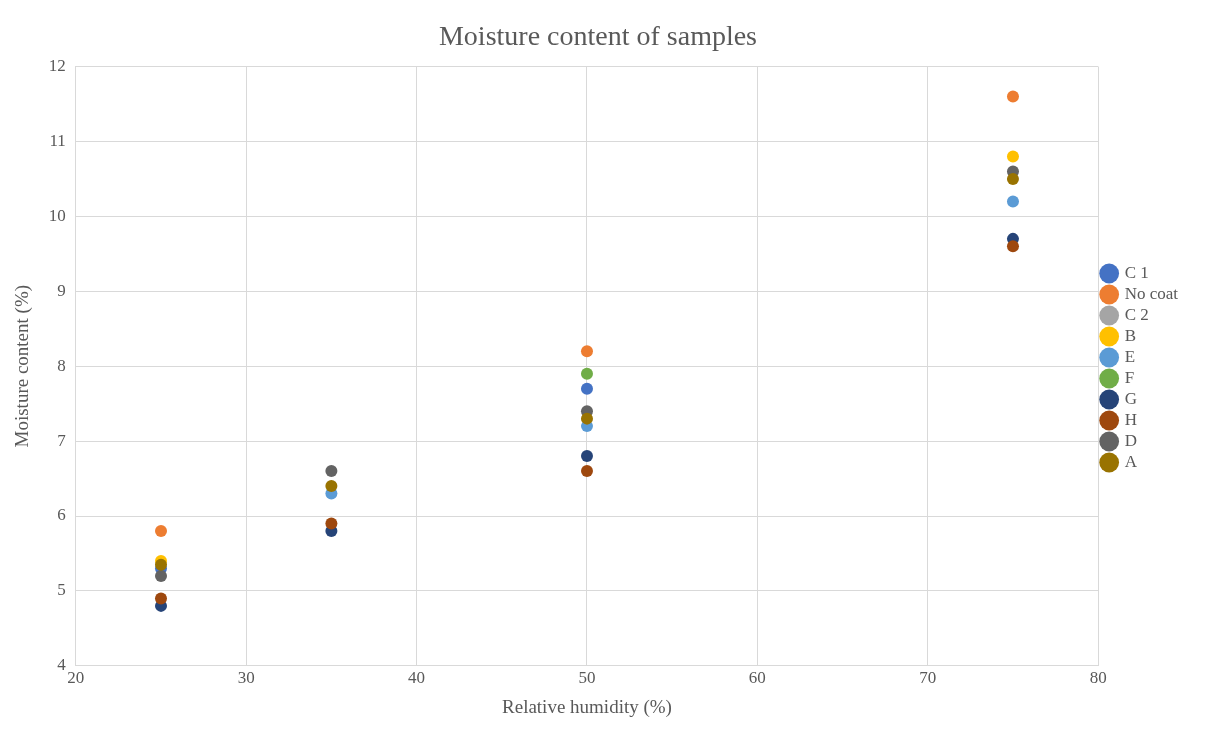 The image size is (1207, 736). What do you see at coordinates (61, 515) in the screenshot?
I see `y-tick-label: 6` at bounding box center [61, 515].